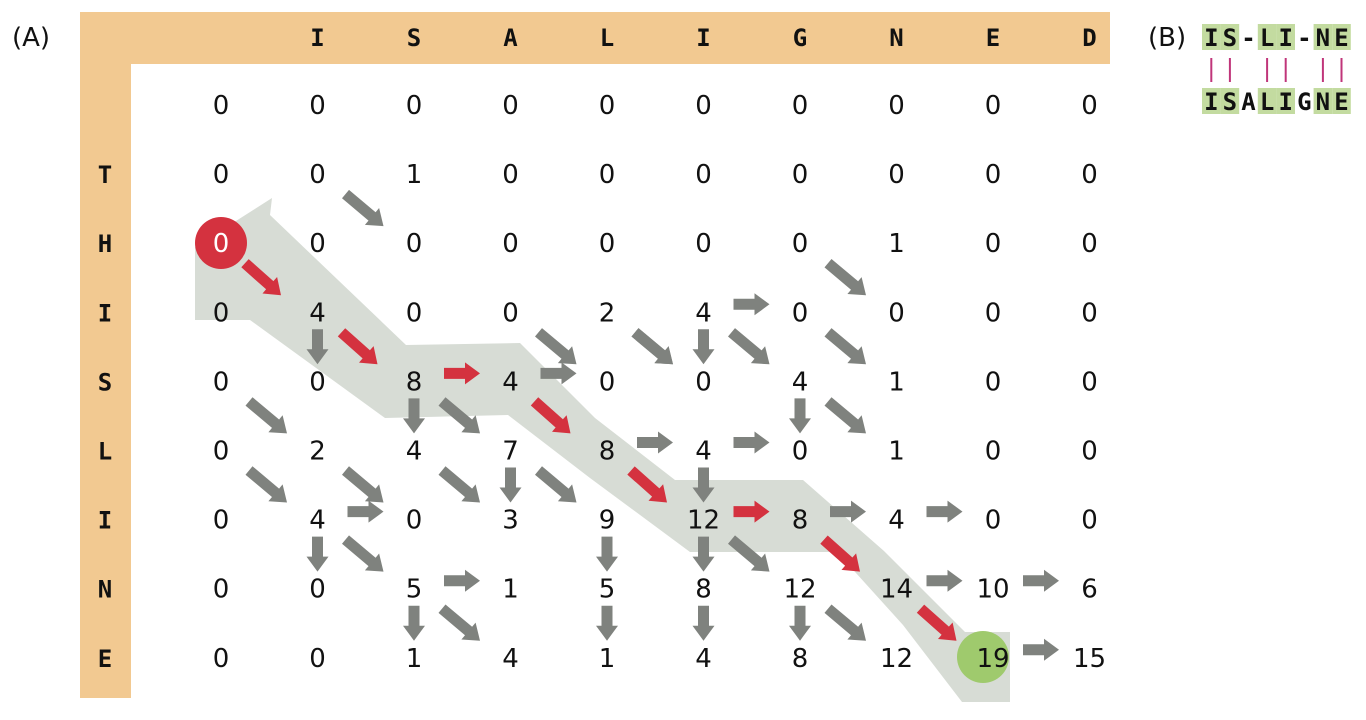 The height and width of the screenshot is (720, 1366). I want to click on alignment-bottom-char: G, so click(1304, 102).